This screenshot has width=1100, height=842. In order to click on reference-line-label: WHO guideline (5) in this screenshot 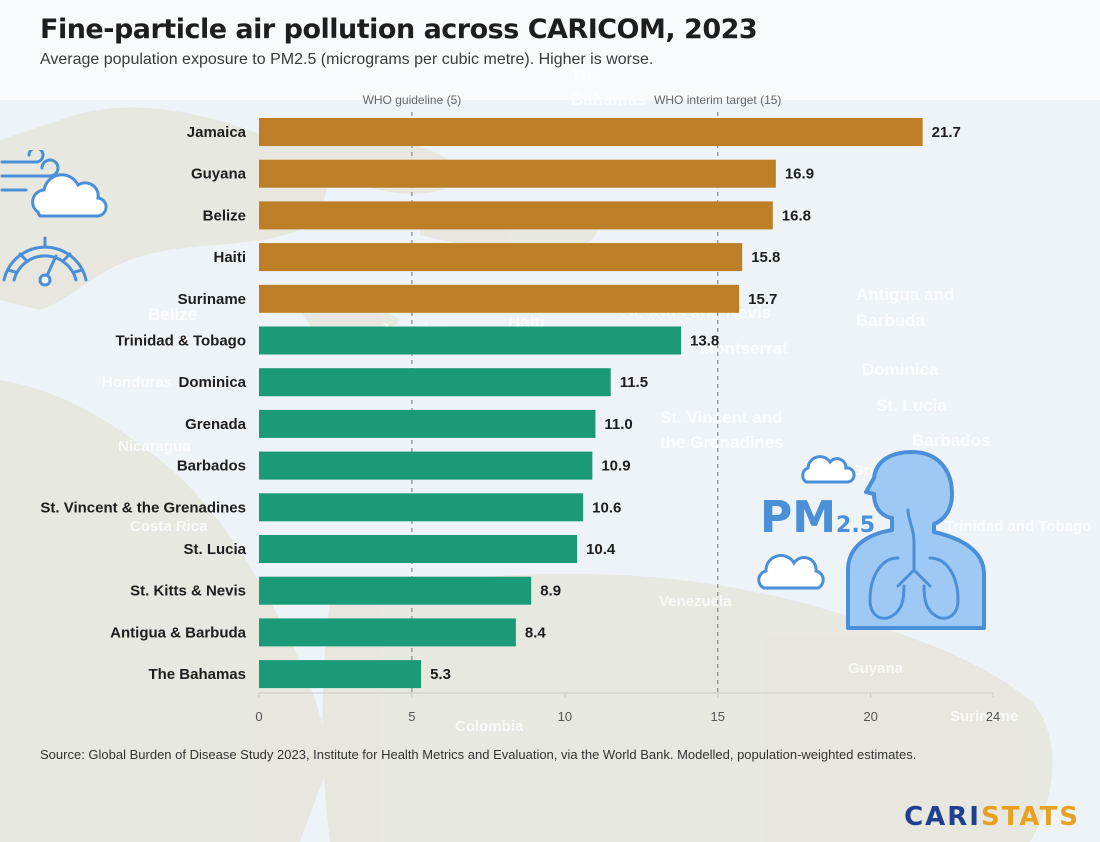, I will do `click(412, 100)`.